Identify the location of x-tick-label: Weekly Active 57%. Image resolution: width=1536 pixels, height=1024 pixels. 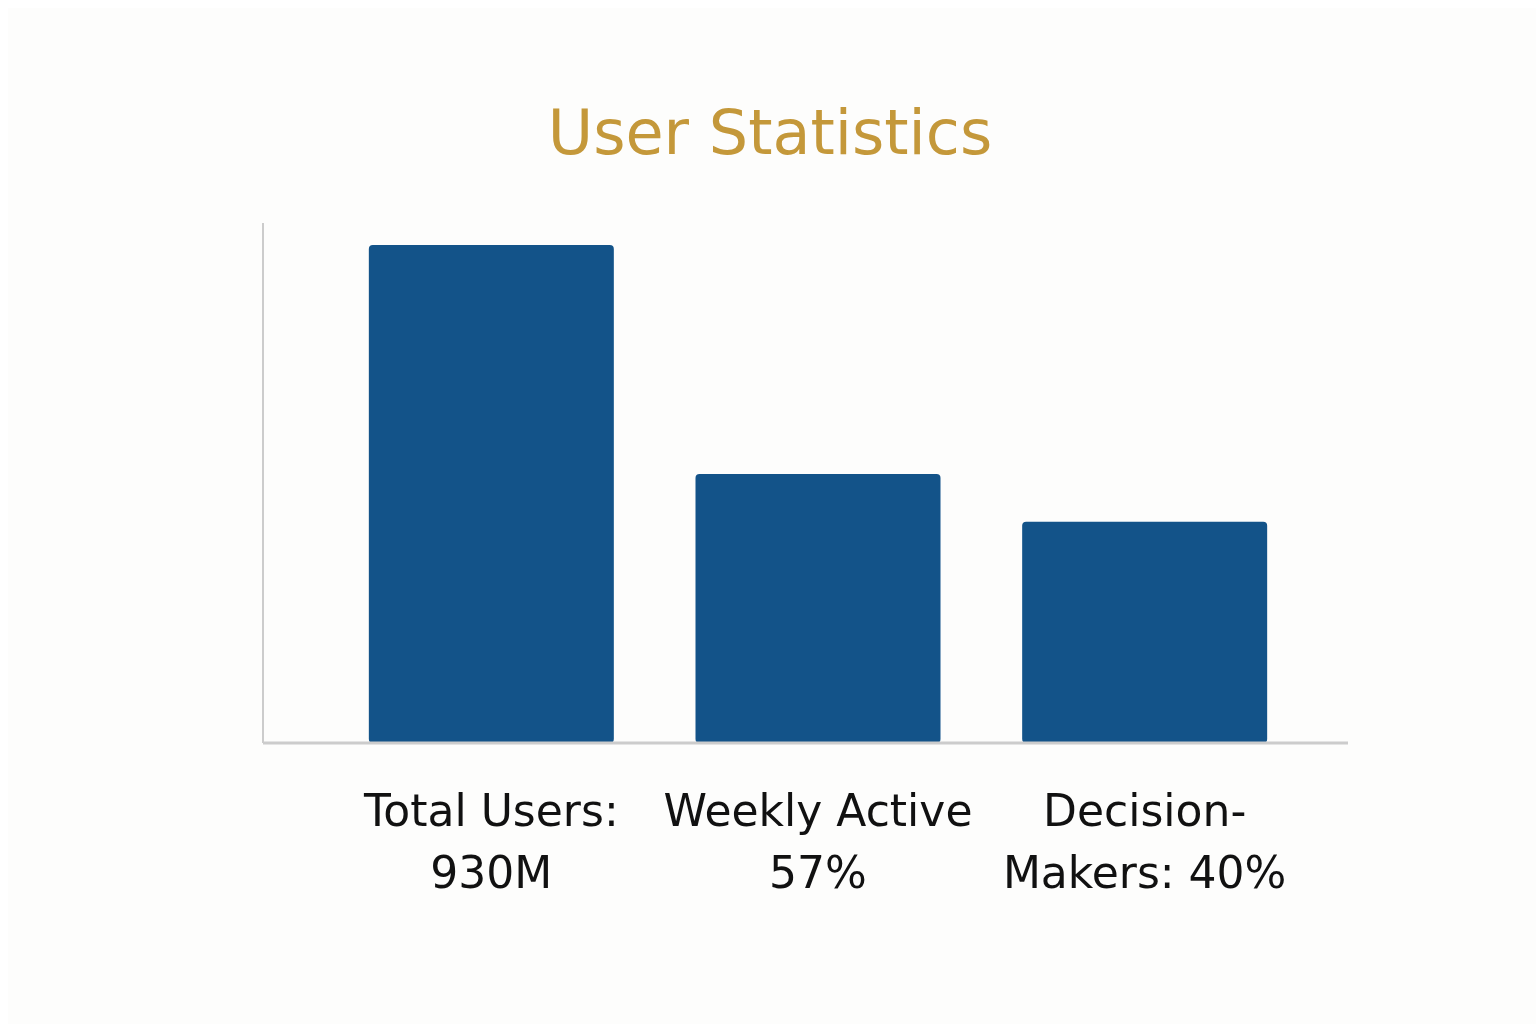
(818, 841).